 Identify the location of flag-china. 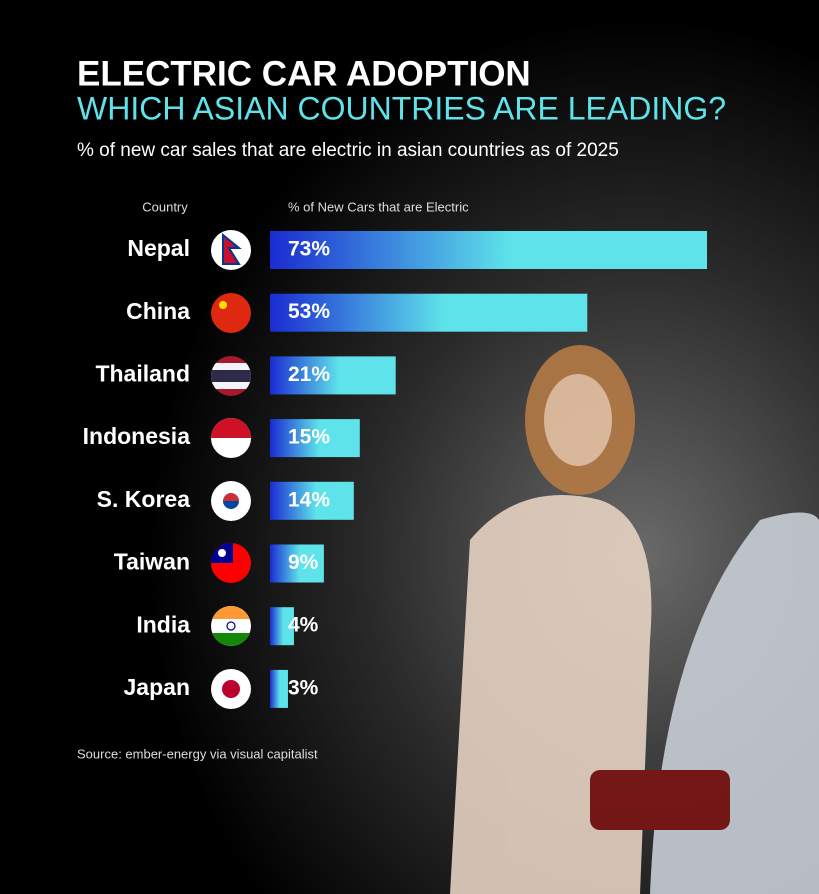
(231, 313).